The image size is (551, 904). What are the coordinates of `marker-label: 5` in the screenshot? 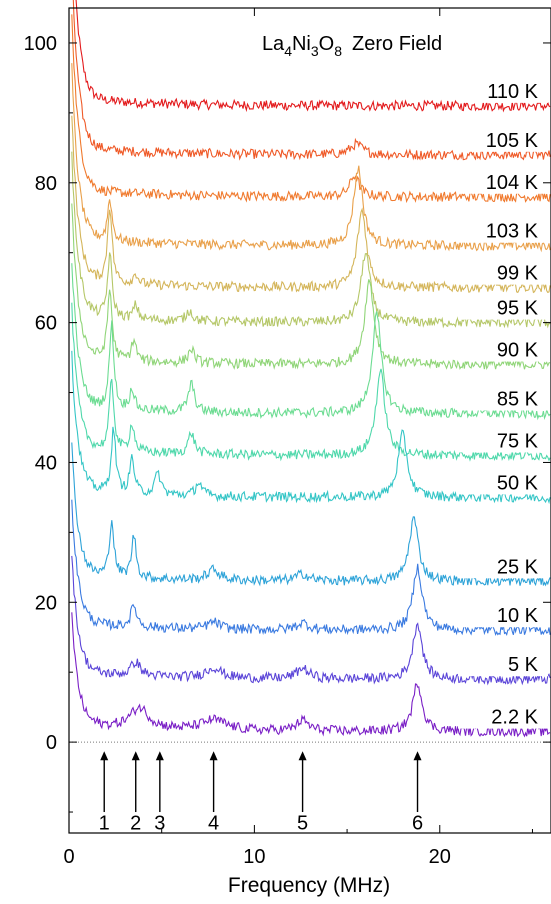 It's located at (302, 824).